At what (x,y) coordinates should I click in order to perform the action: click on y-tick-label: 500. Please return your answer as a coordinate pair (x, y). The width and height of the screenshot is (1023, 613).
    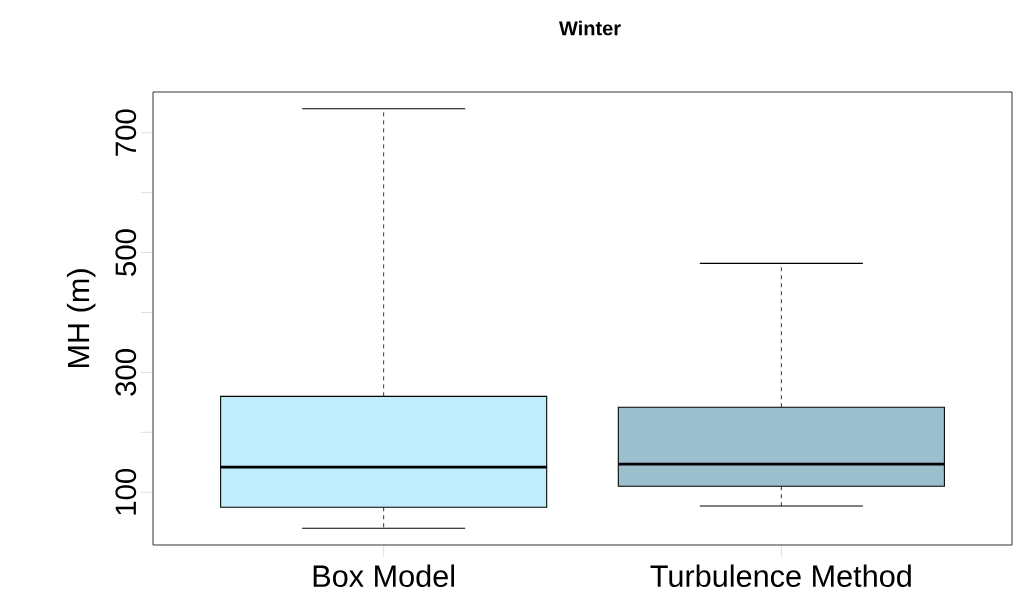
    Looking at the image, I should click on (126, 252).